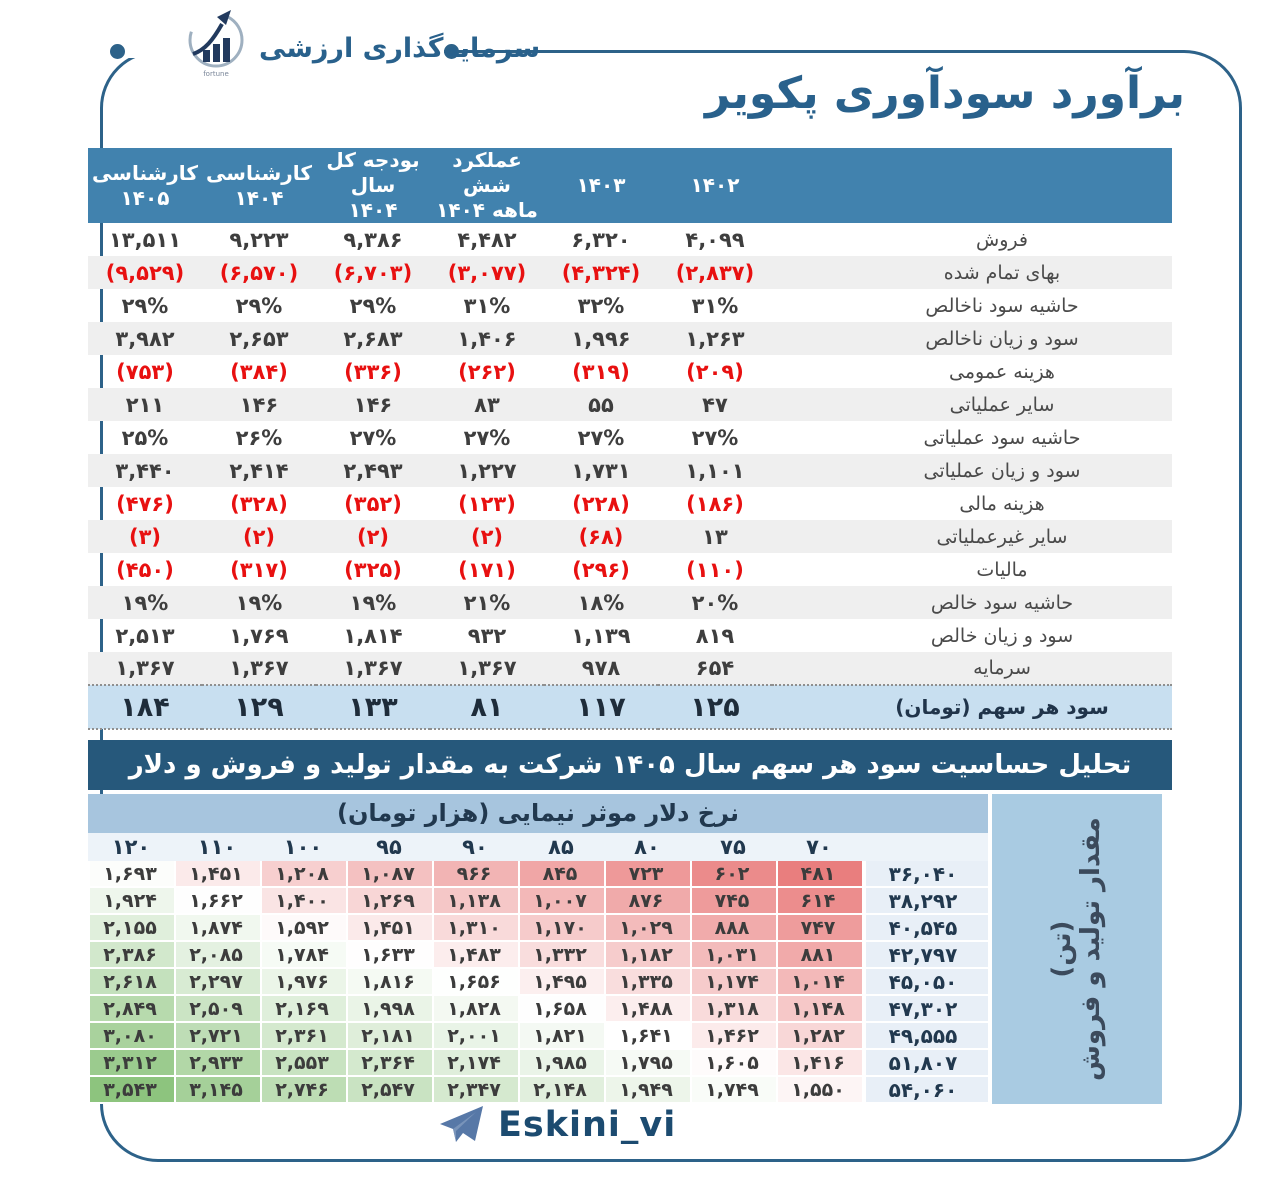 The image size is (1280, 1196). What do you see at coordinates (715, 602) in the screenshot?
I see `income-value-cell: ۲۰%` at bounding box center [715, 602].